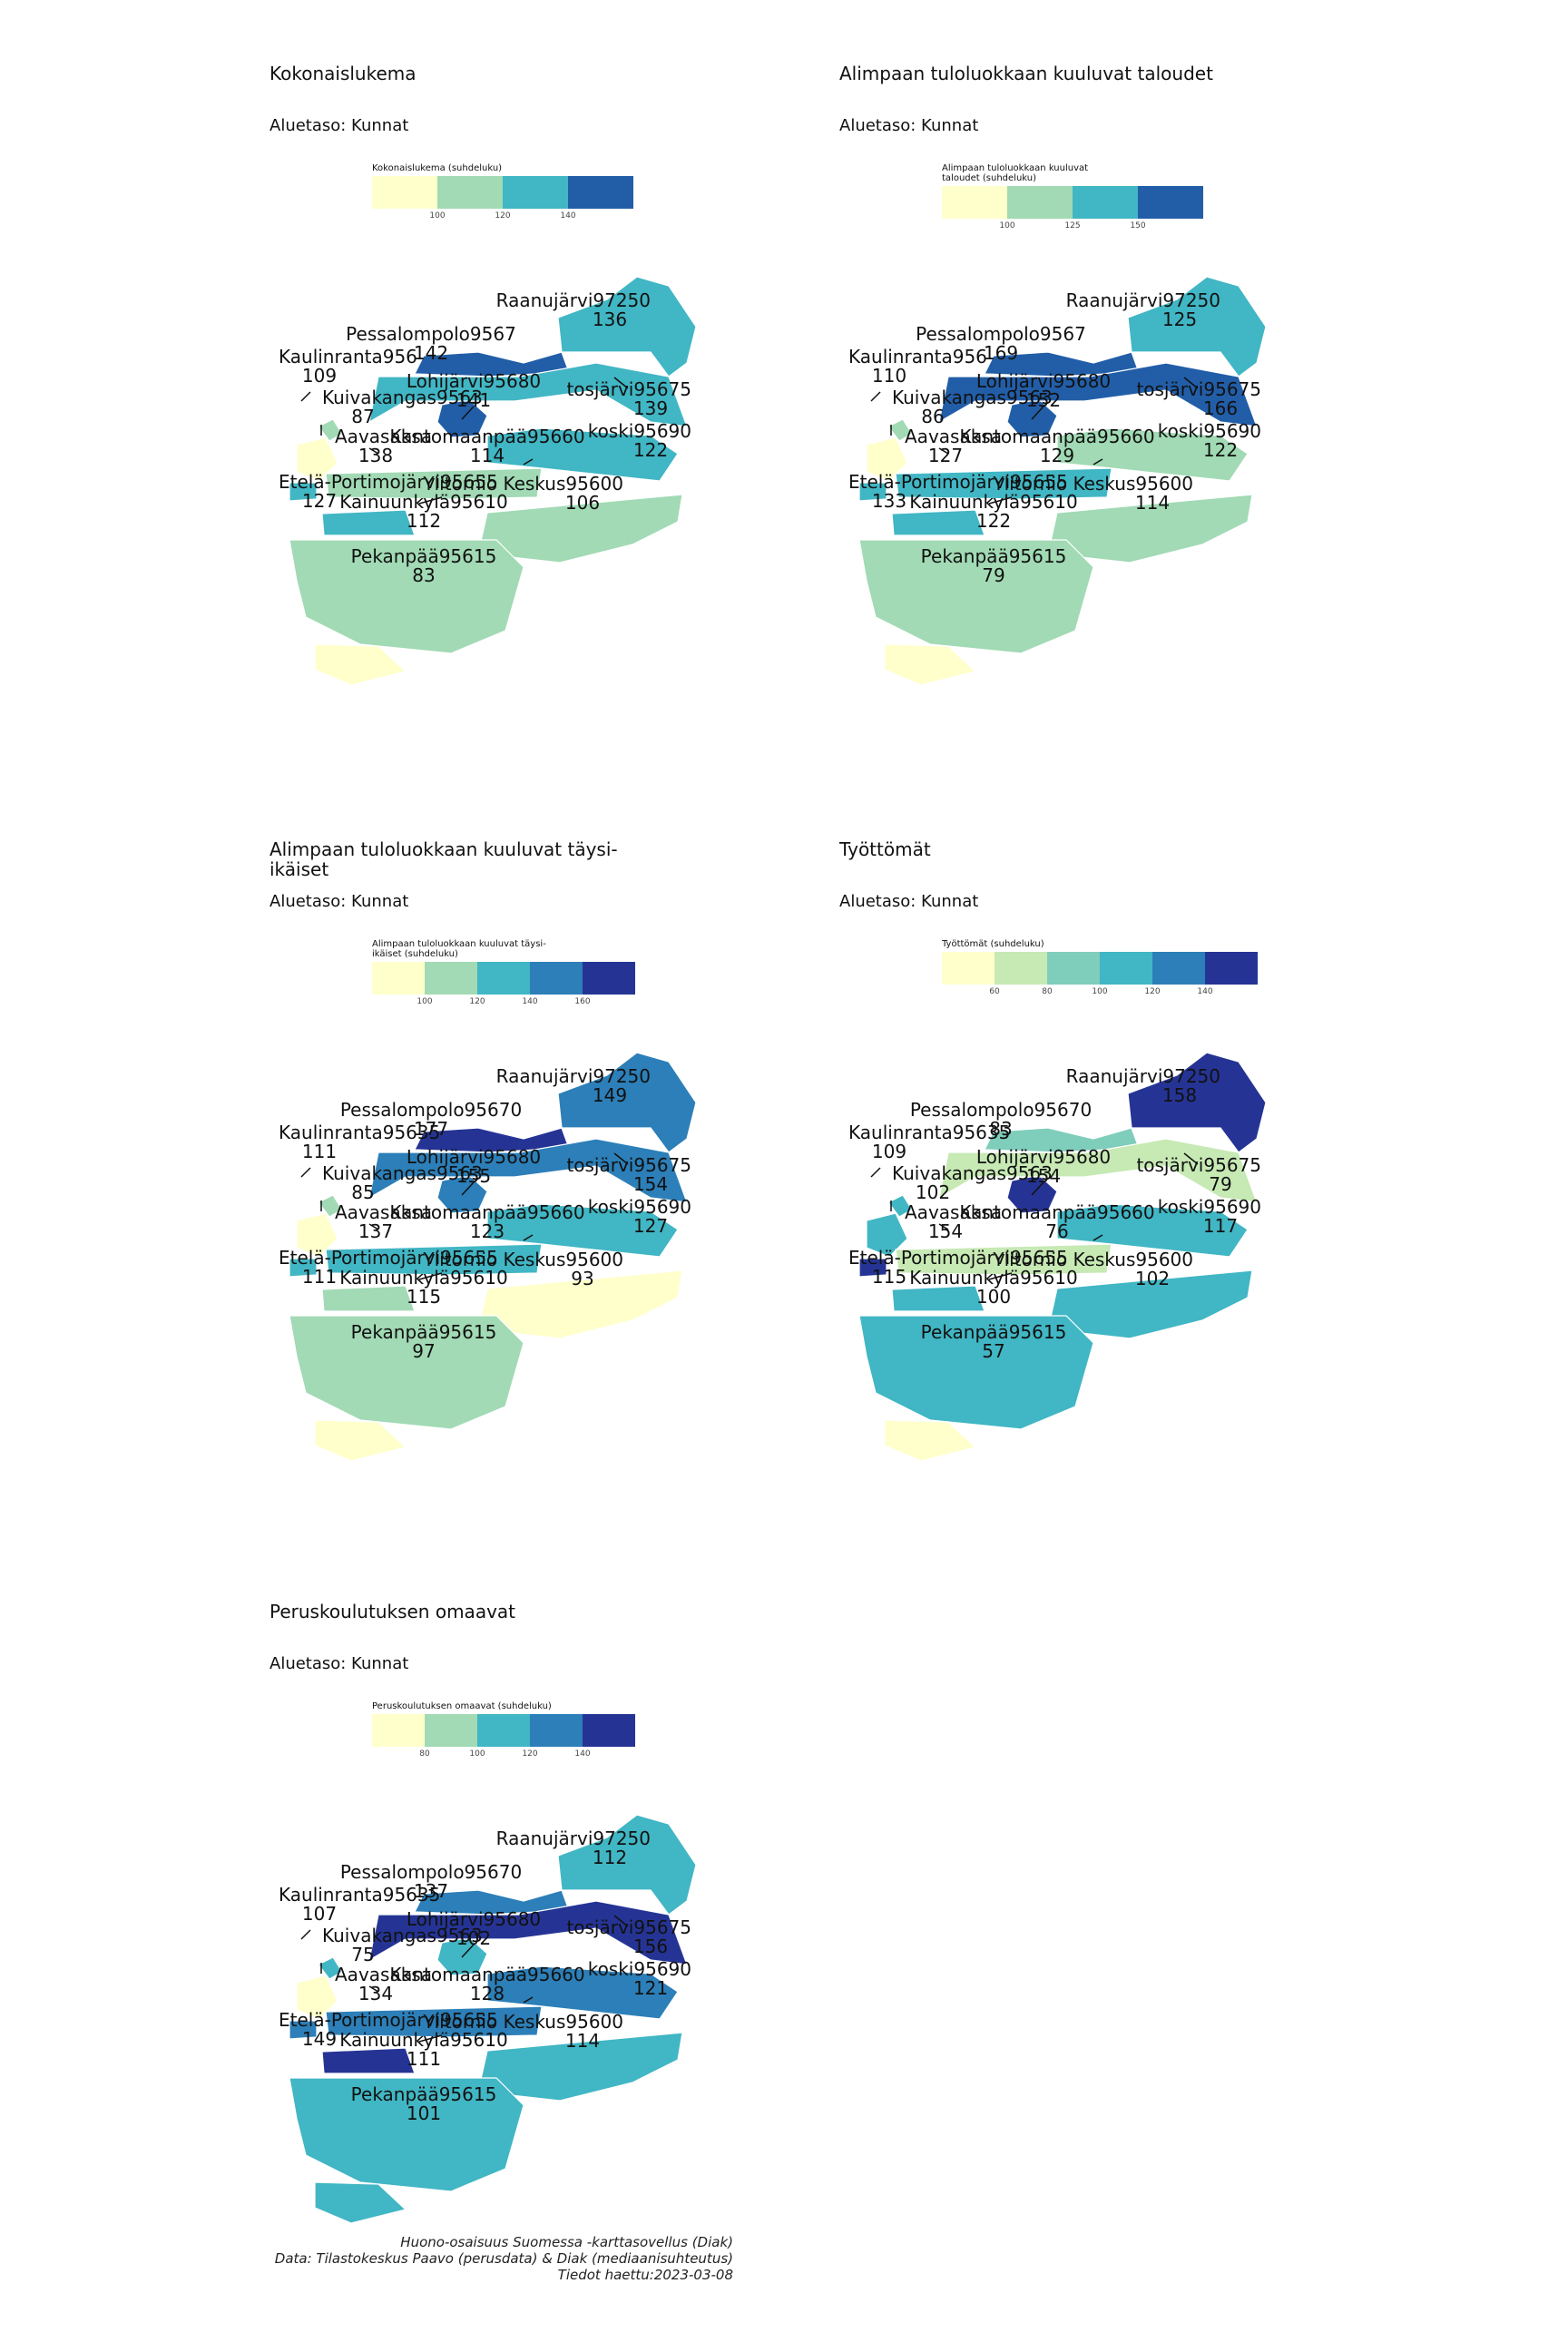  What do you see at coordinates (431, 334) in the screenshot?
I see `region-name-label: Pessalompolo9567` at bounding box center [431, 334].